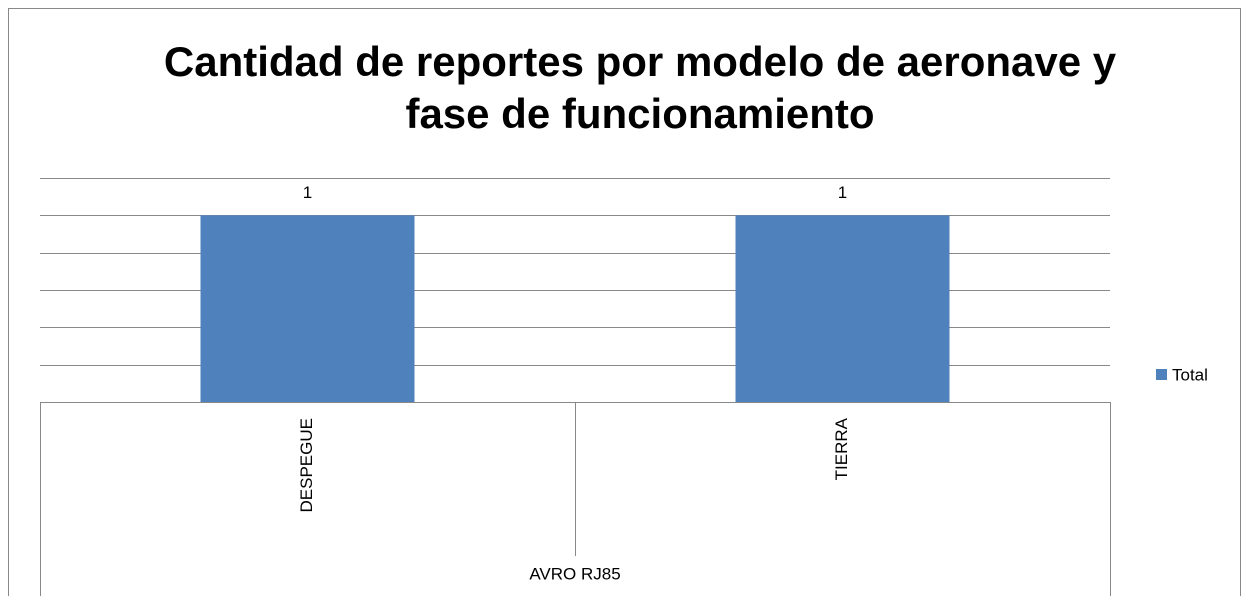 The image size is (1249, 596). Describe the element at coordinates (306, 465) in the screenshot. I see `x-tick-label: DESPEGUE` at that location.